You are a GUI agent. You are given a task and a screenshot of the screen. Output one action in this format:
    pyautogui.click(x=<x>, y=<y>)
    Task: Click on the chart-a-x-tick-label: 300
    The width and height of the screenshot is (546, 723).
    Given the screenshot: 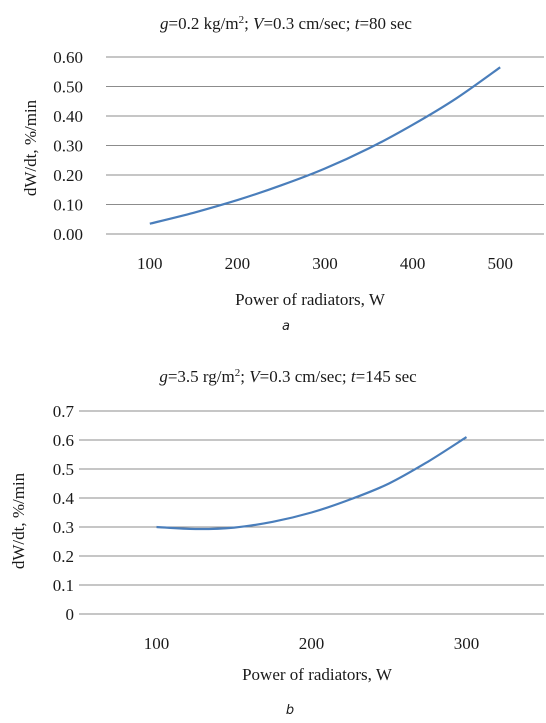 What is the action you would take?
    pyautogui.click(x=325, y=263)
    